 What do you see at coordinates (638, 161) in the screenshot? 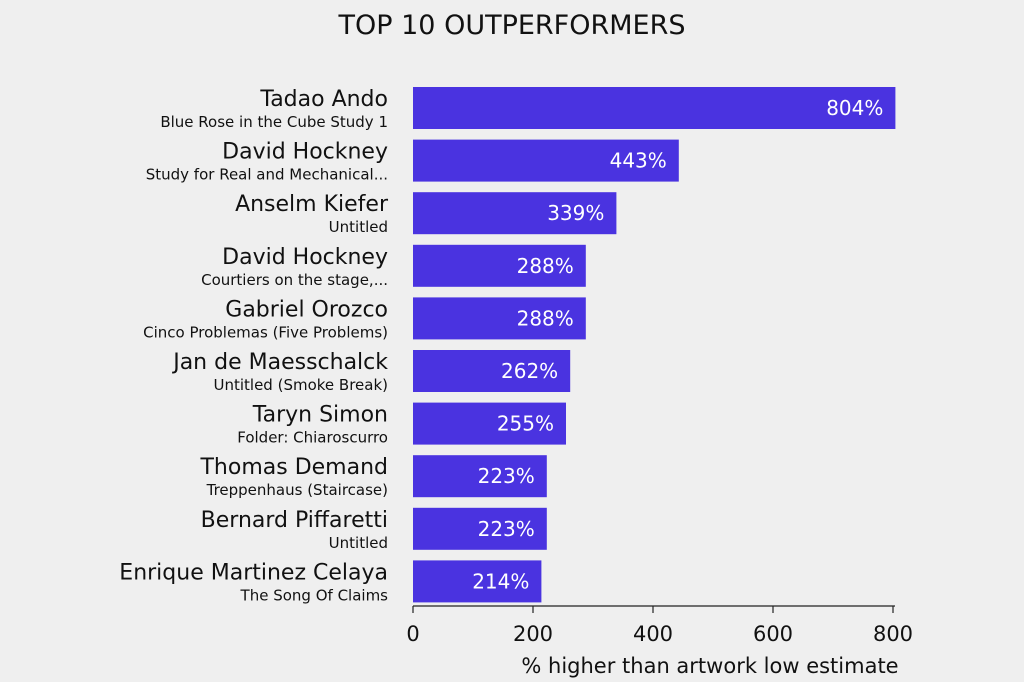
I see `bar-value-label: 443%` at bounding box center [638, 161].